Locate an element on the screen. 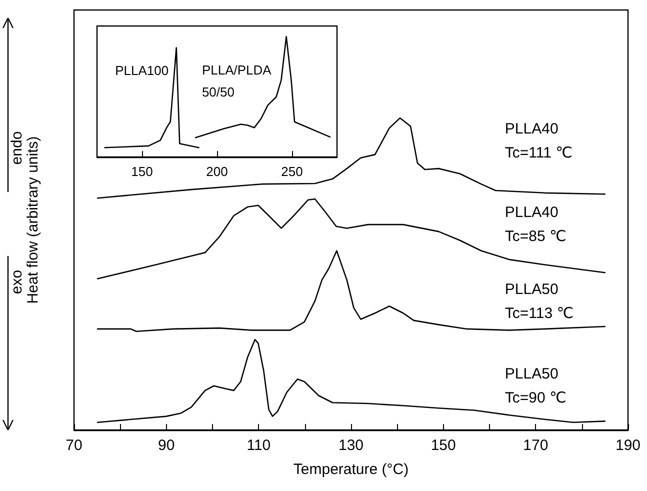 The image size is (647, 491). x-tick-label: 70 is located at coordinates (74, 445).